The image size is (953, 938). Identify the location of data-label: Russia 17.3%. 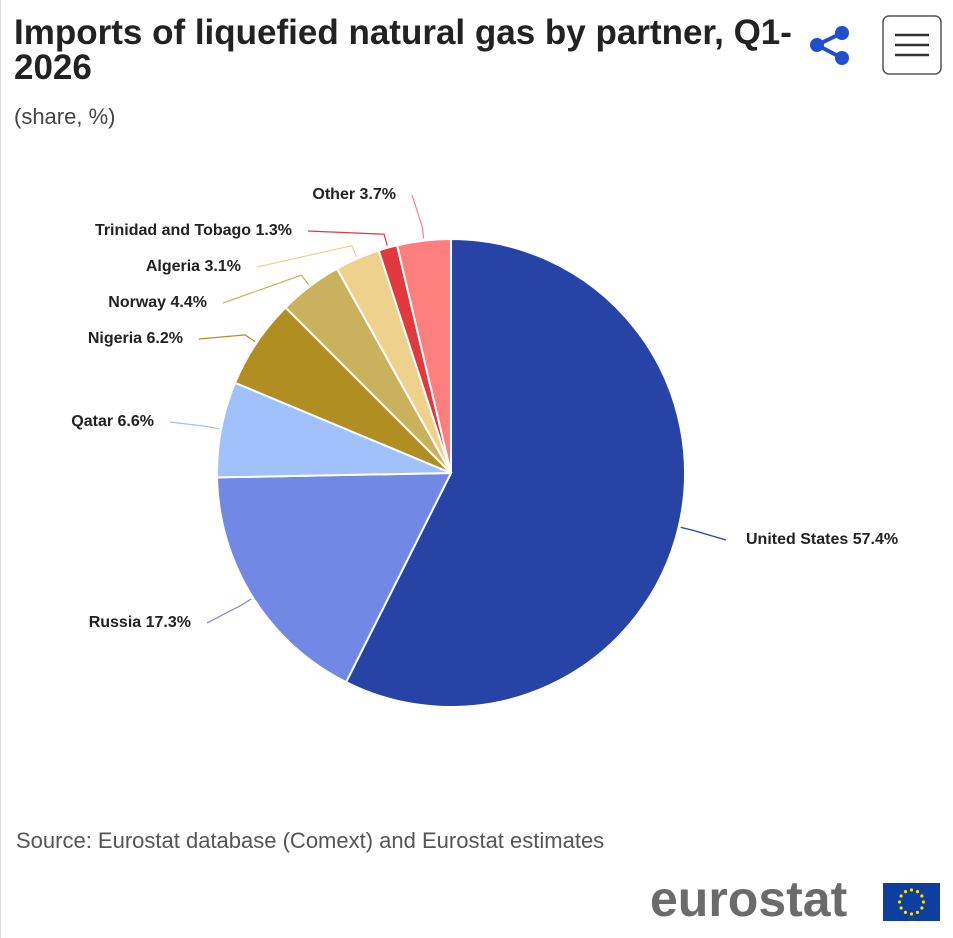
(140, 622).